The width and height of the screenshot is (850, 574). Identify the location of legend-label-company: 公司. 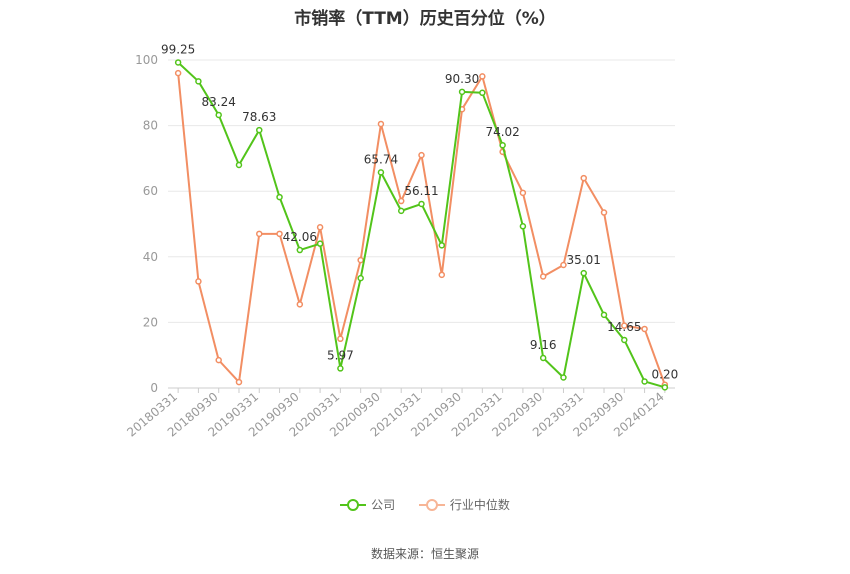
(383, 505).